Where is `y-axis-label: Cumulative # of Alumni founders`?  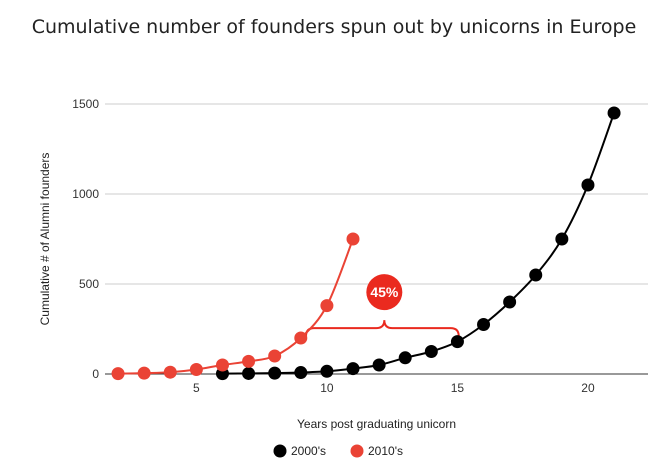 y-axis-label: Cumulative # of Alumni founders is located at coordinates (45, 239).